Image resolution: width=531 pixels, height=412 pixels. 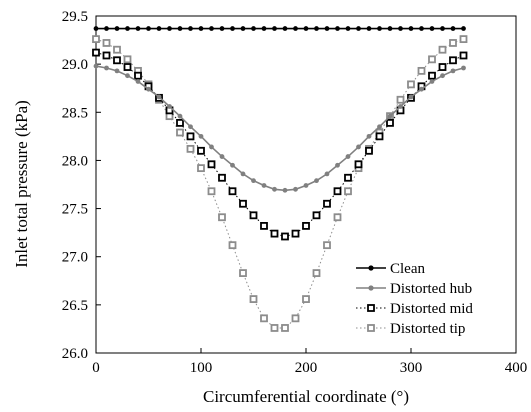 I want to click on y-tick-label: 28.5, so click(x=75, y=113).